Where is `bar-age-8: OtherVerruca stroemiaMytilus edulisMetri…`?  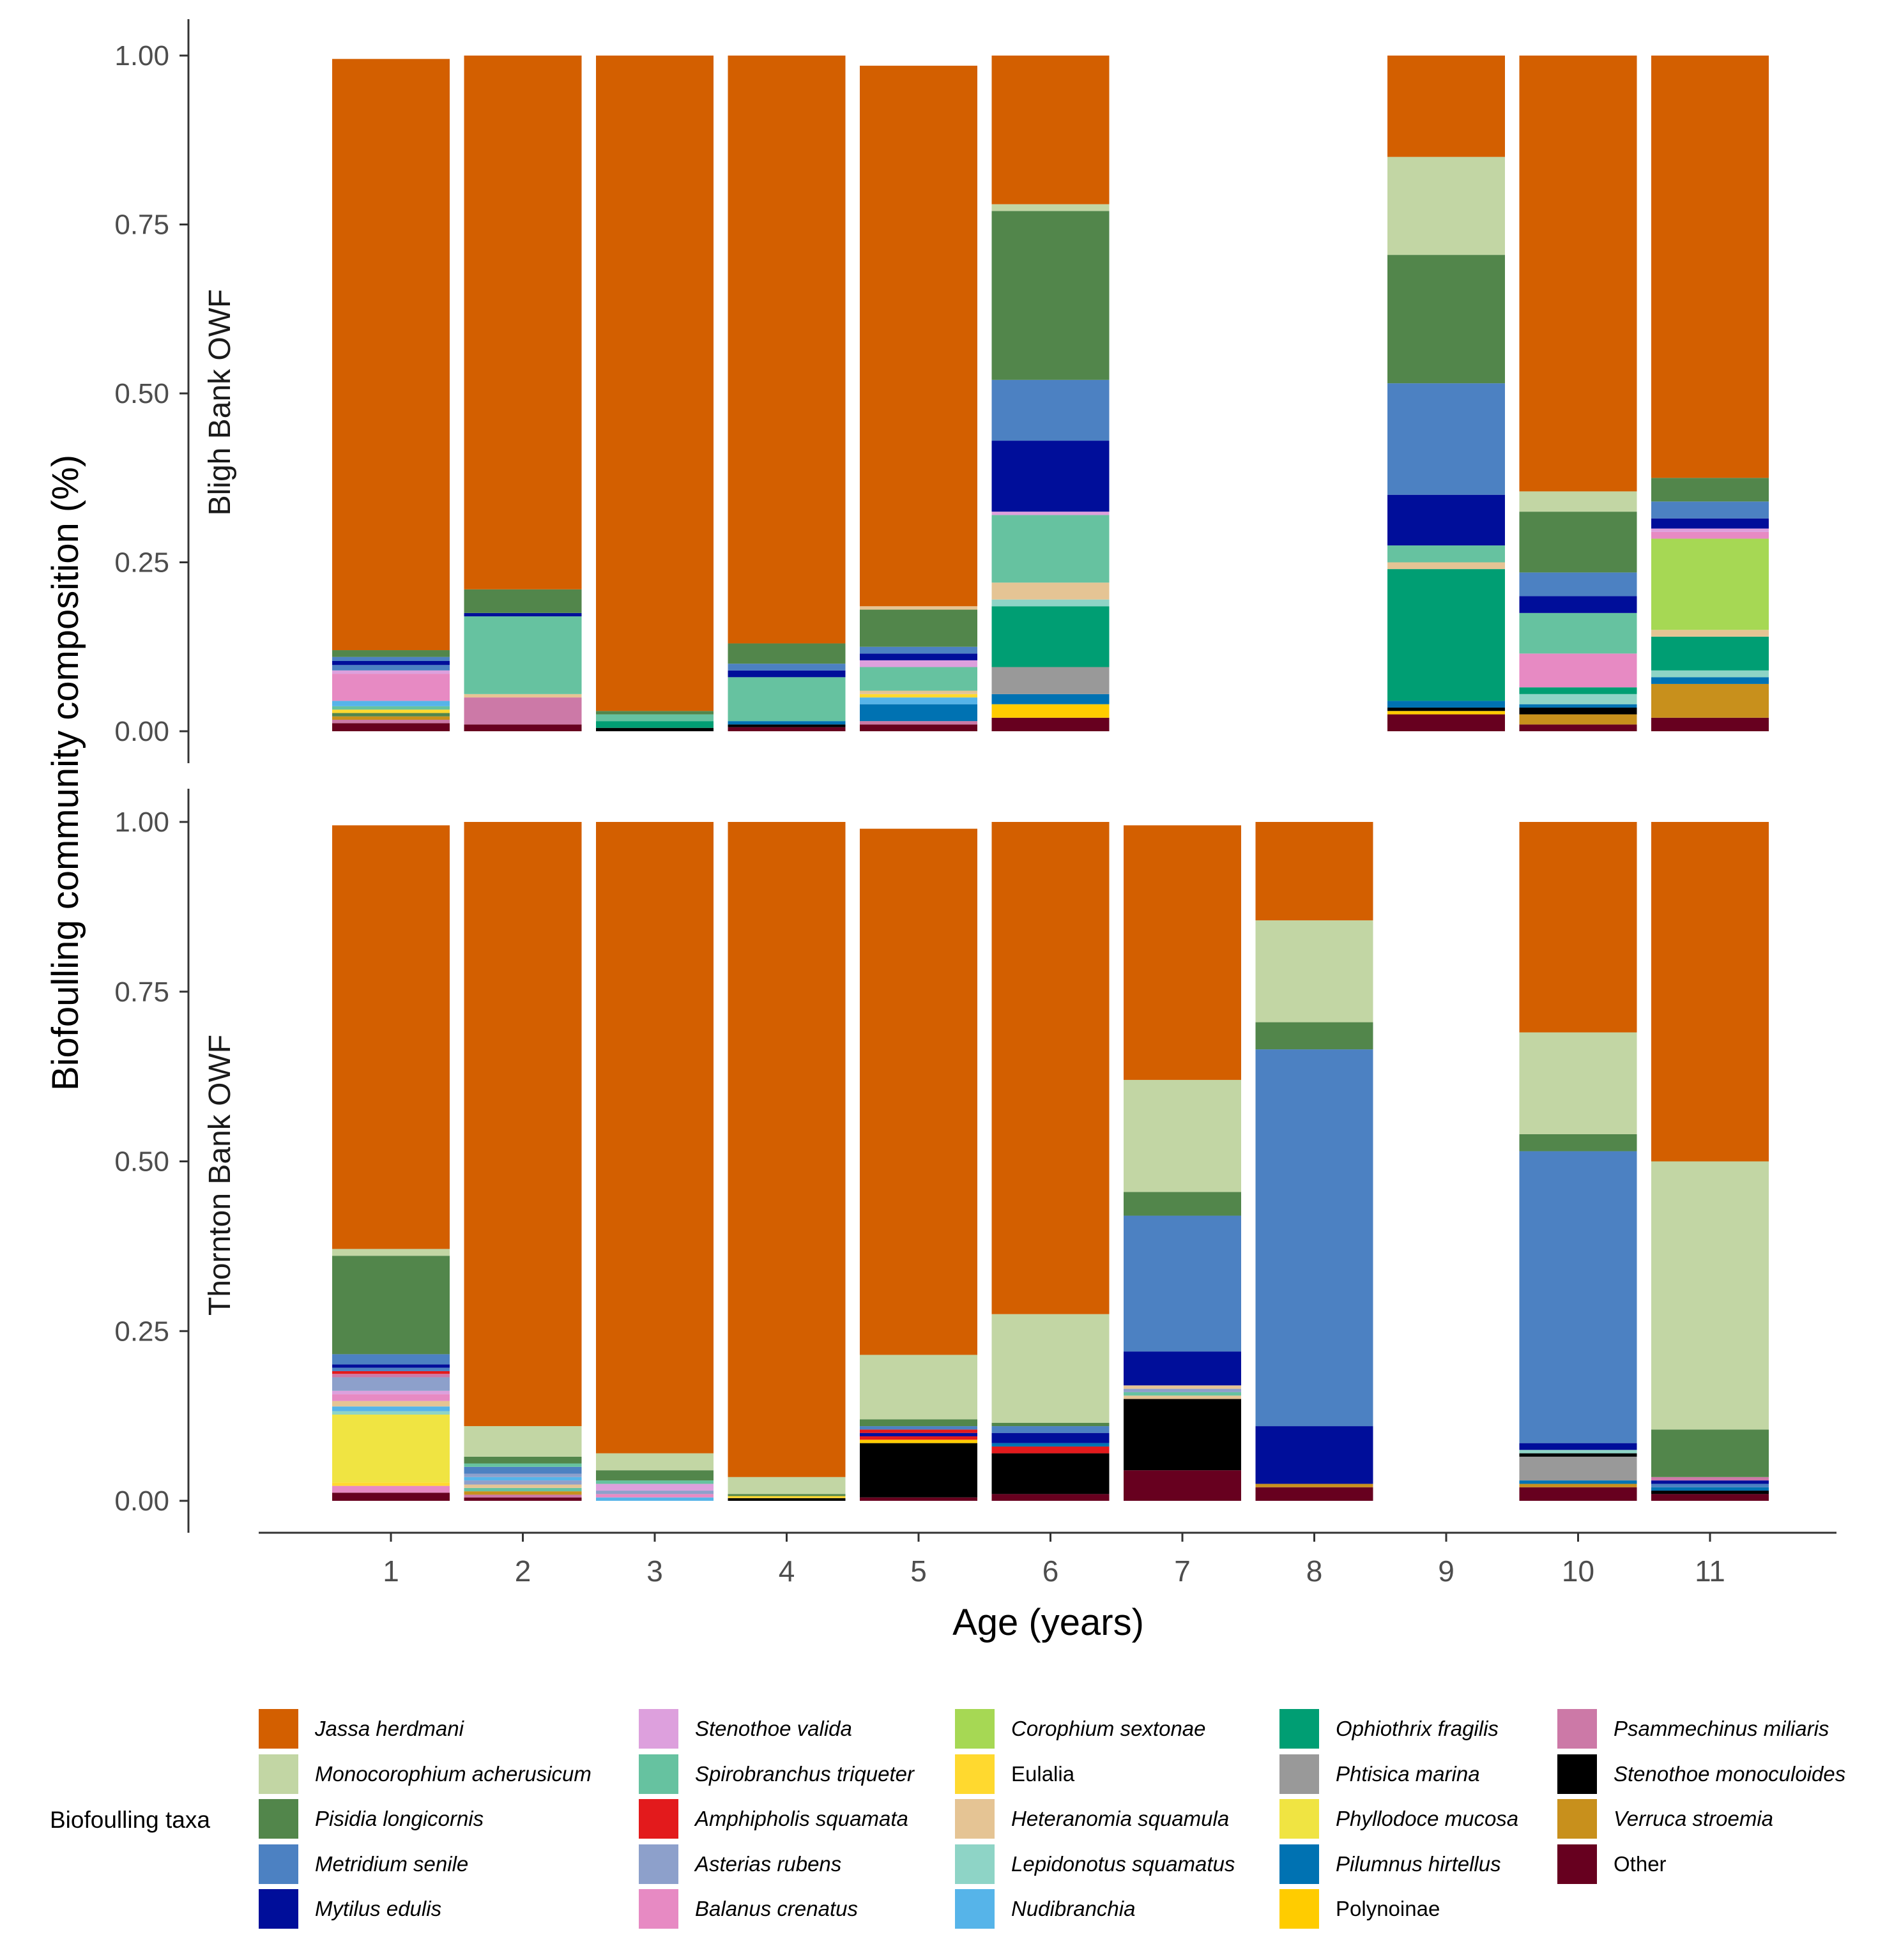 bar-age-8: OtherVerruca stroemiaMytilus edulisMetri… is located at coordinates (1314, 1161).